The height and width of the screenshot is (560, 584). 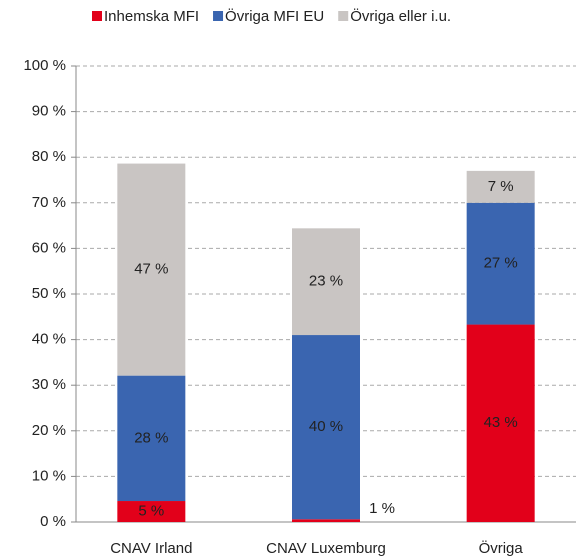 What do you see at coordinates (274, 16) in the screenshot?
I see `legend-label: Övriga MFI EU` at bounding box center [274, 16].